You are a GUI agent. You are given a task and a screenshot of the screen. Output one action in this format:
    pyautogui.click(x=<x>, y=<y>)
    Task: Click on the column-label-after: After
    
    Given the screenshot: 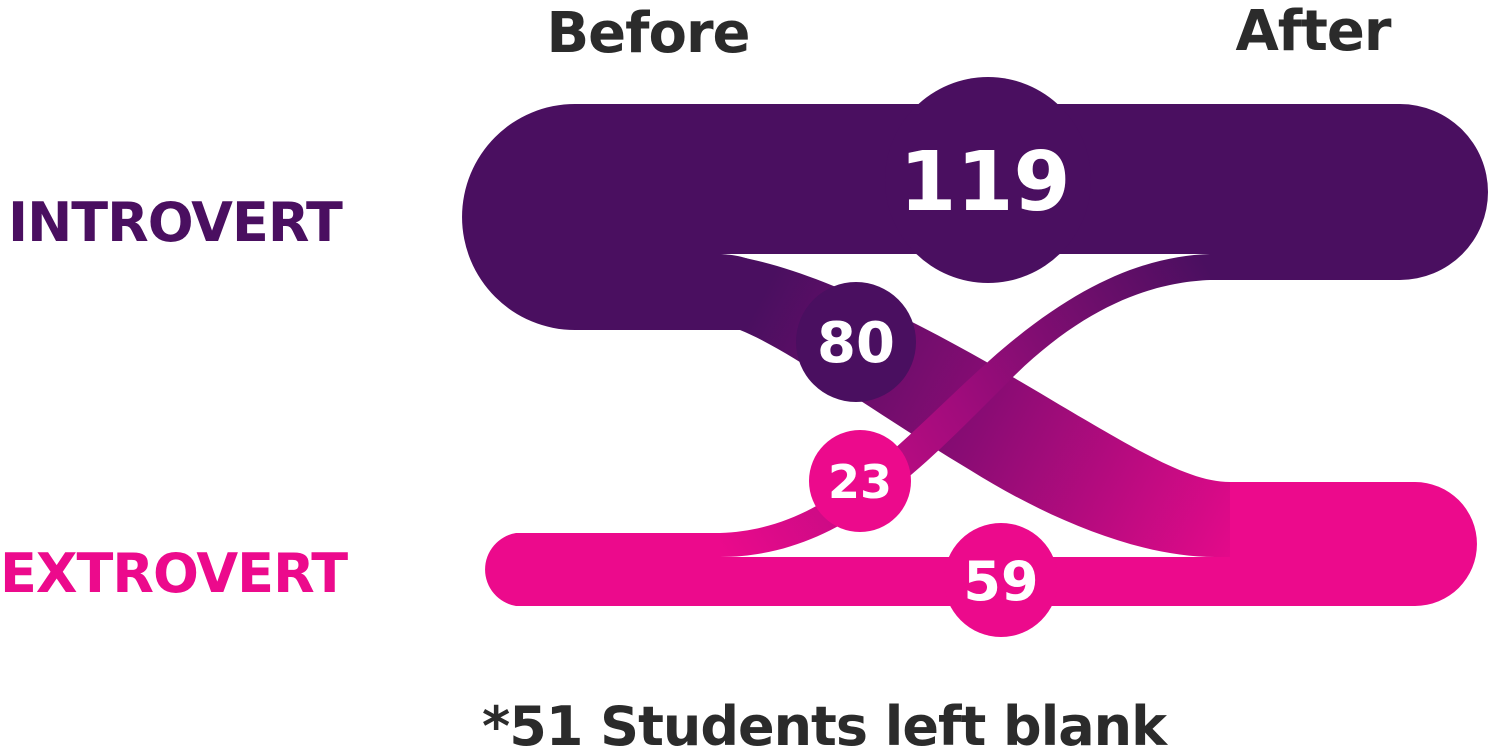 What is the action you would take?
    pyautogui.click(x=1313, y=32)
    